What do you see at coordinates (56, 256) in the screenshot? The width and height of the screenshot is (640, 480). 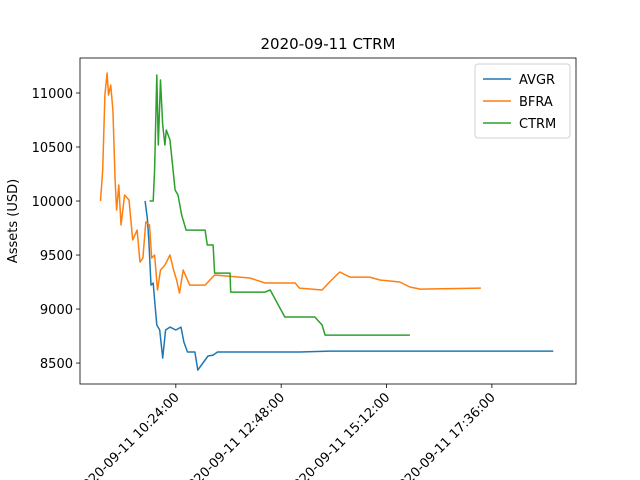 I see `y-tick-label: 9500` at bounding box center [56, 256].